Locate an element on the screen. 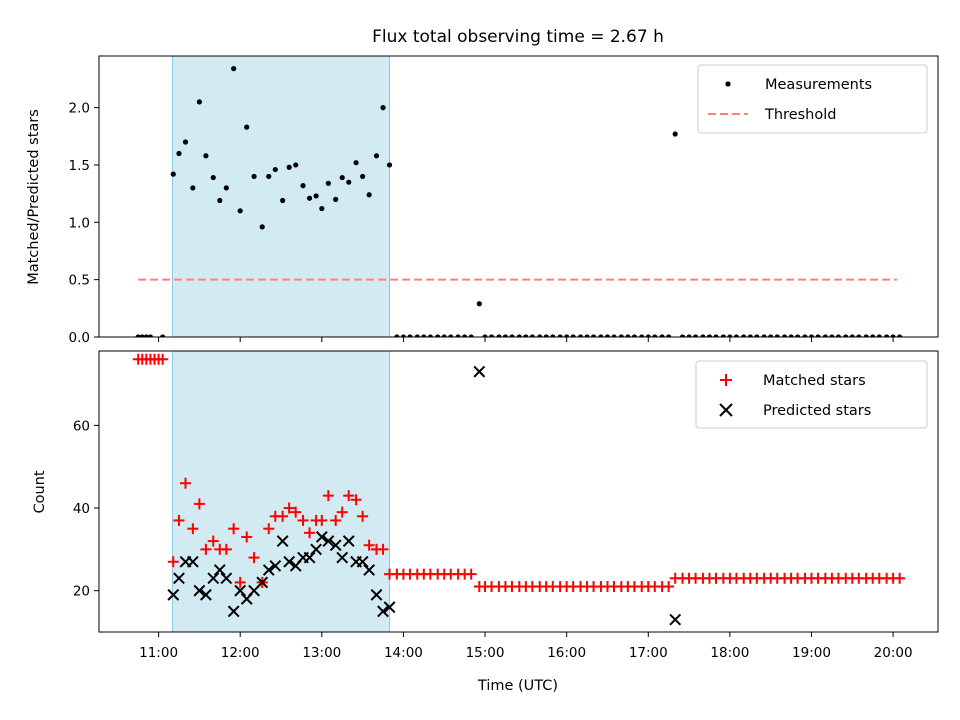 This screenshot has height=720, width=960. count-y-tick-label: 20 is located at coordinates (81, 592).